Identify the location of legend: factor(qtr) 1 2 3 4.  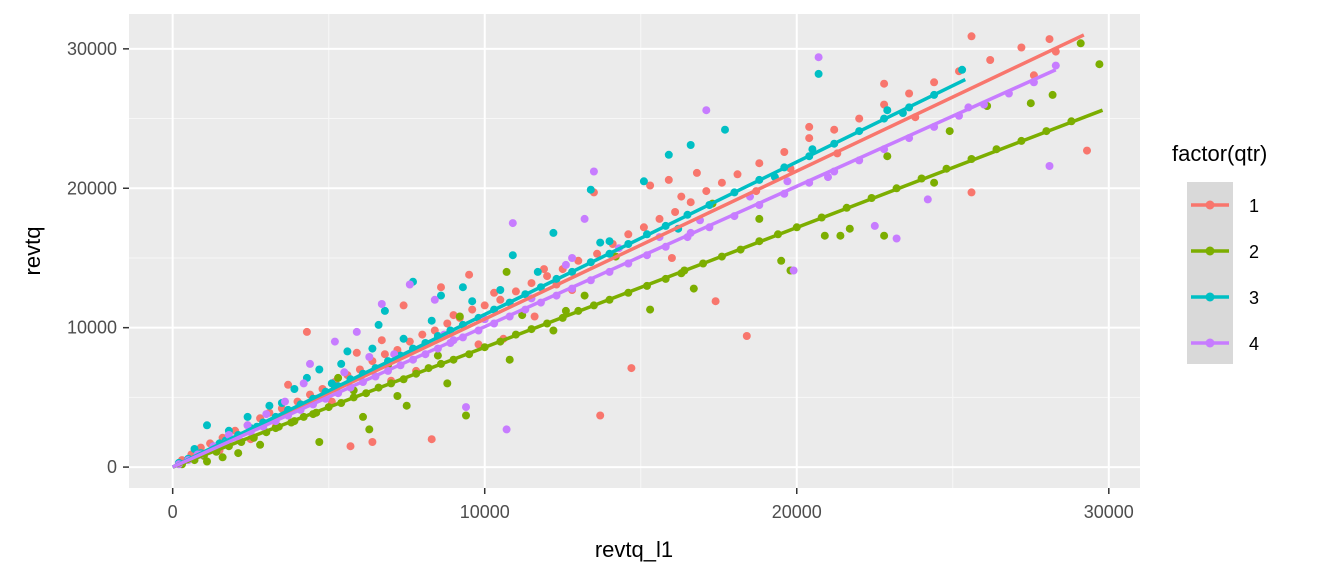
(1219, 252).